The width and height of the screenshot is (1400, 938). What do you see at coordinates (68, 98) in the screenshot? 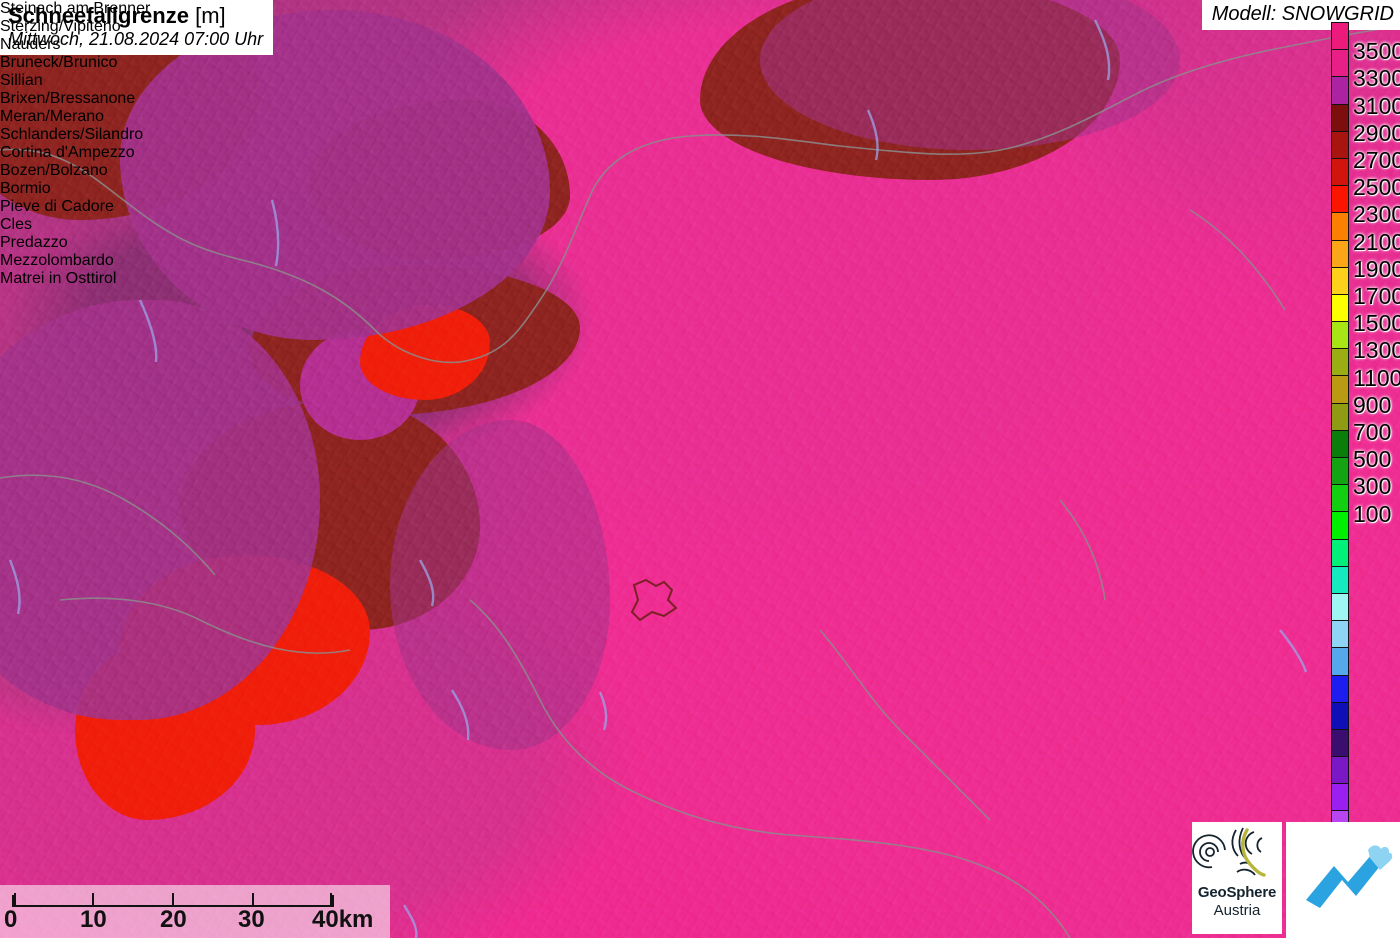
I see `city-label: Brixen/Bressanone` at bounding box center [68, 98].